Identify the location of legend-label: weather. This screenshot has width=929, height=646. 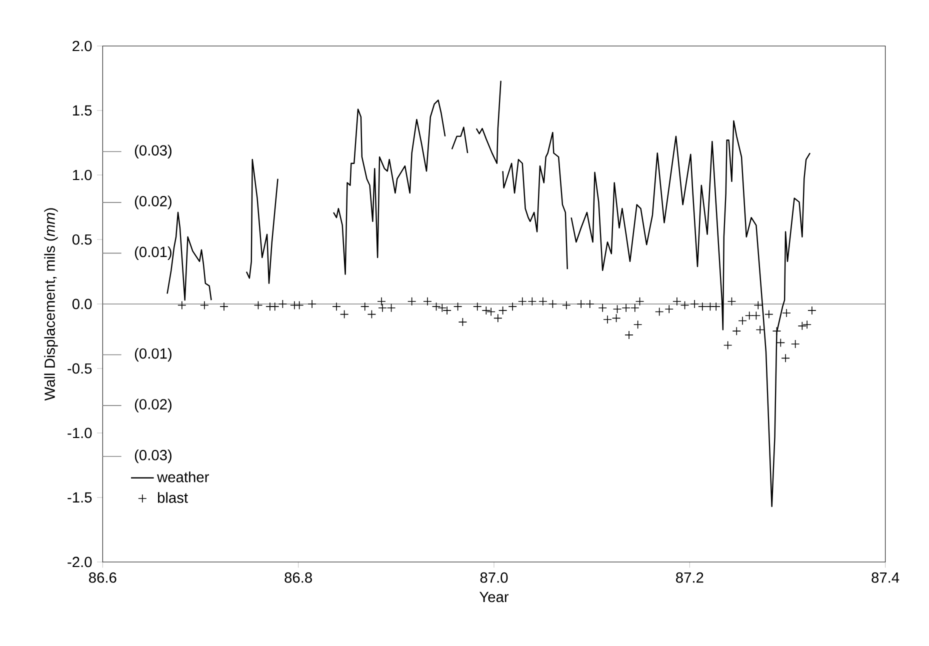
(183, 477).